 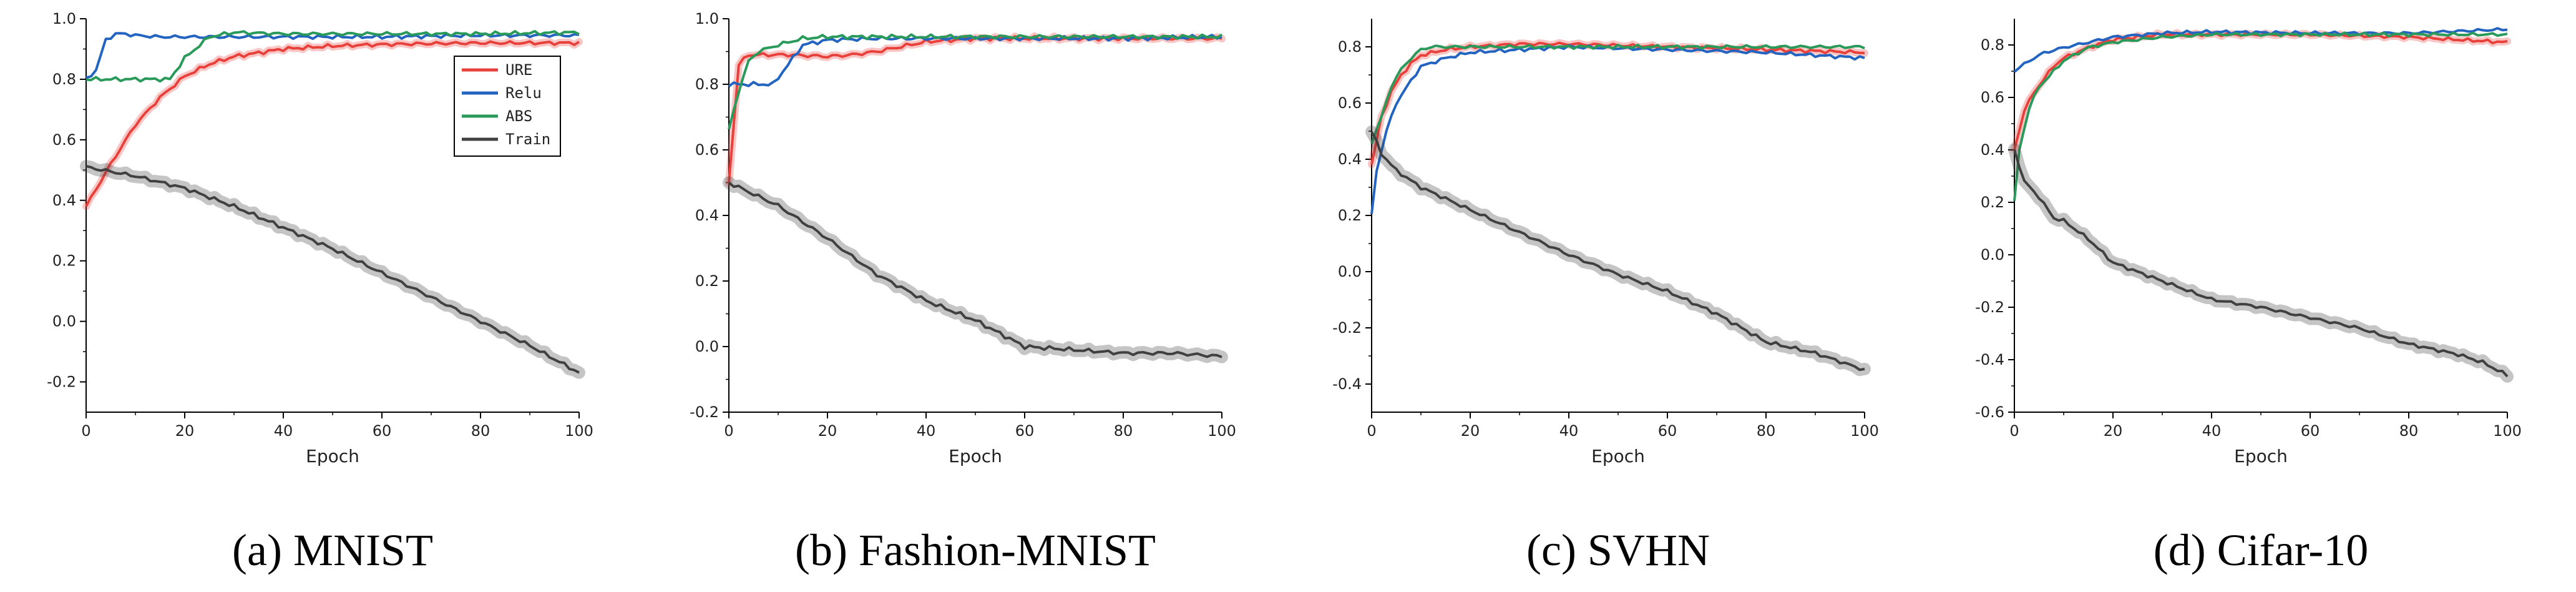 What do you see at coordinates (518, 70) in the screenshot?
I see `legend-label-ure: URE` at bounding box center [518, 70].